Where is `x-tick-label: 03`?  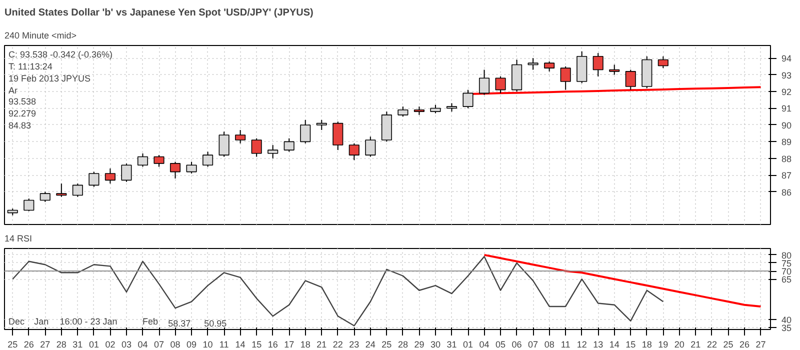
x-tick-label: 03 is located at coordinates (126, 345).